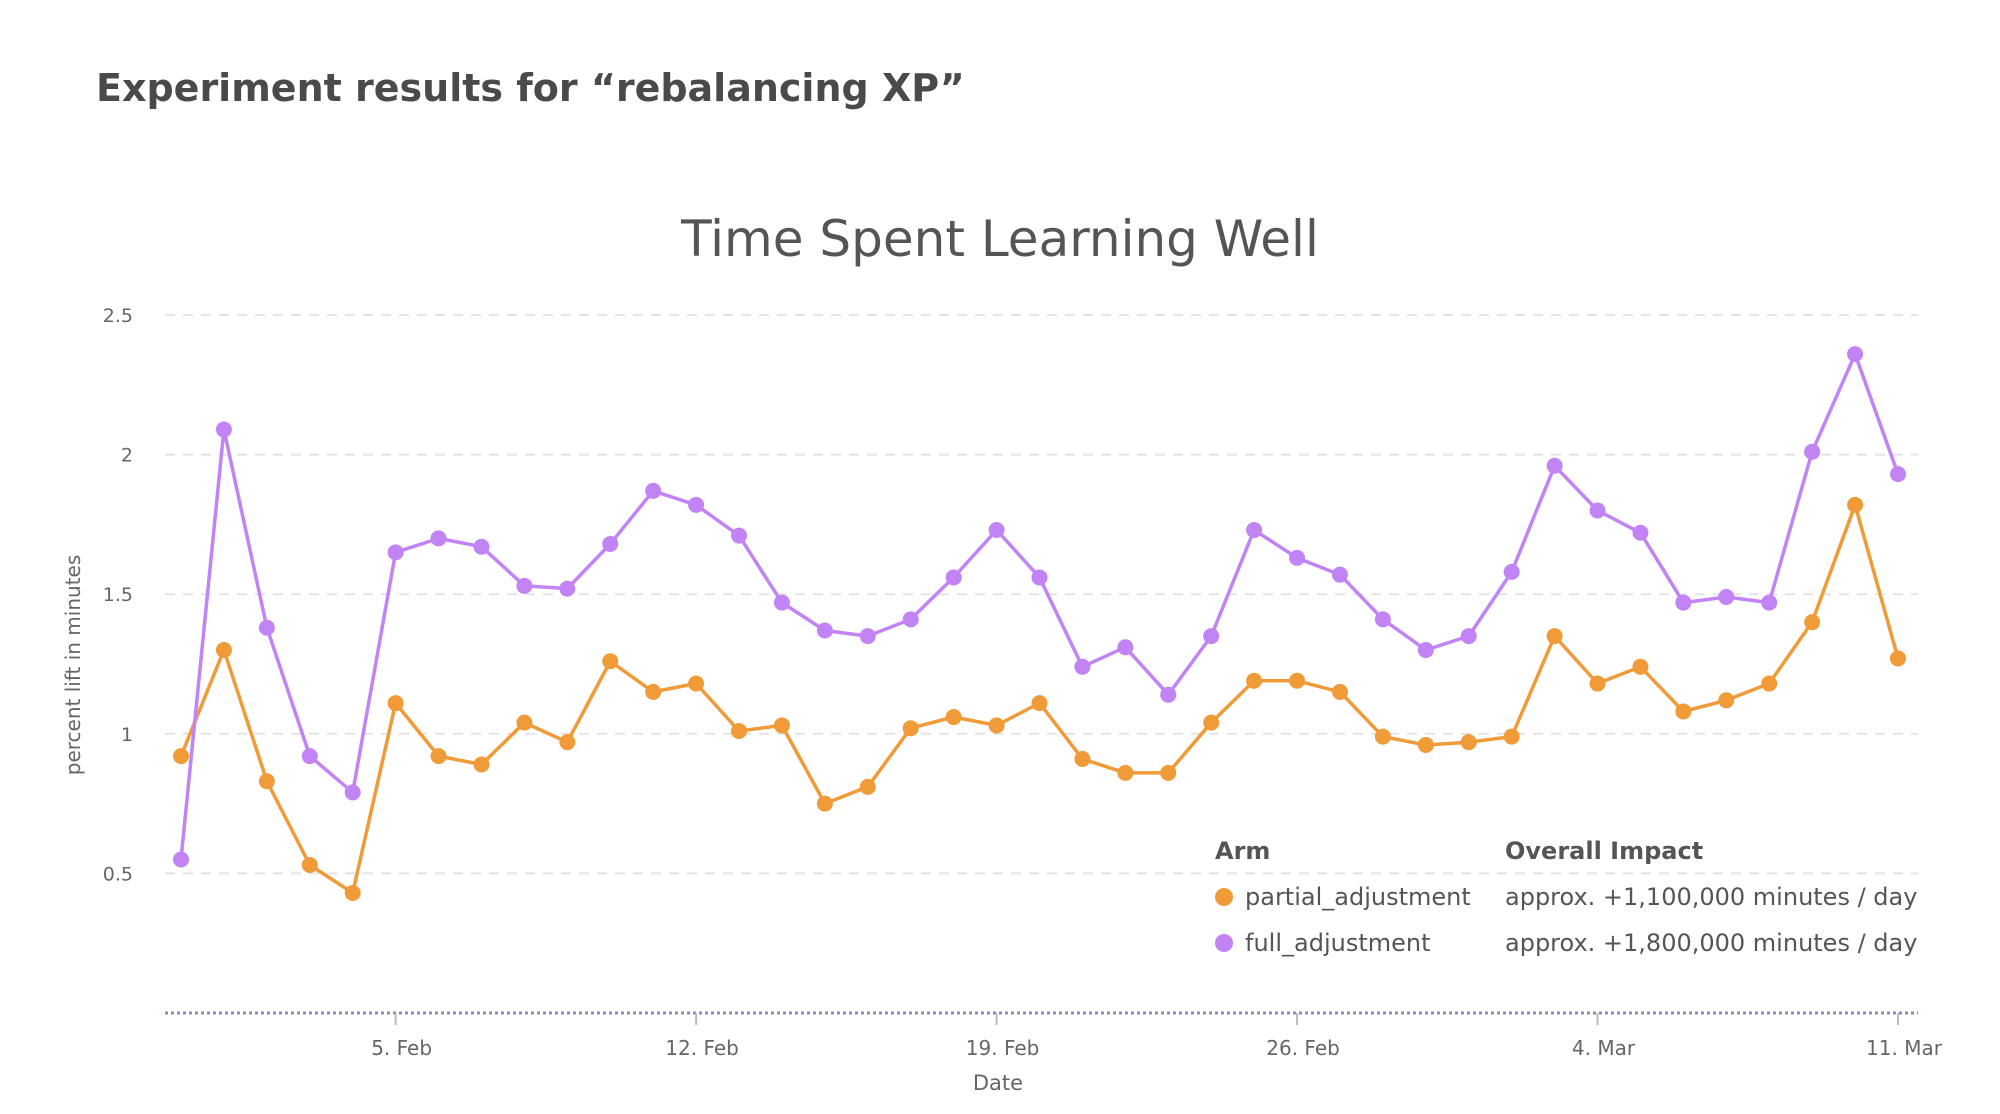  What do you see at coordinates (1224, 897) in the screenshot?
I see `legend-dot-partial` at bounding box center [1224, 897].